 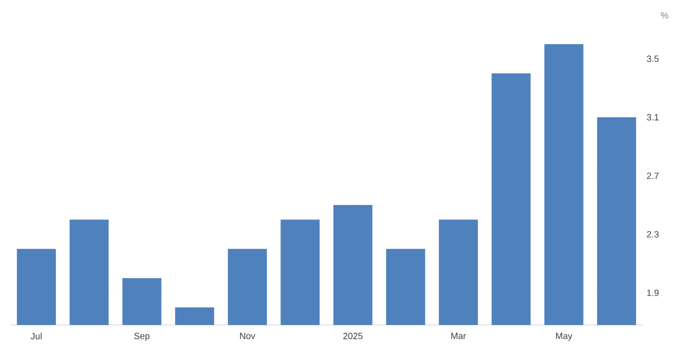 What do you see at coordinates (142, 336) in the screenshot?
I see `x-tick-label: Sep` at bounding box center [142, 336].